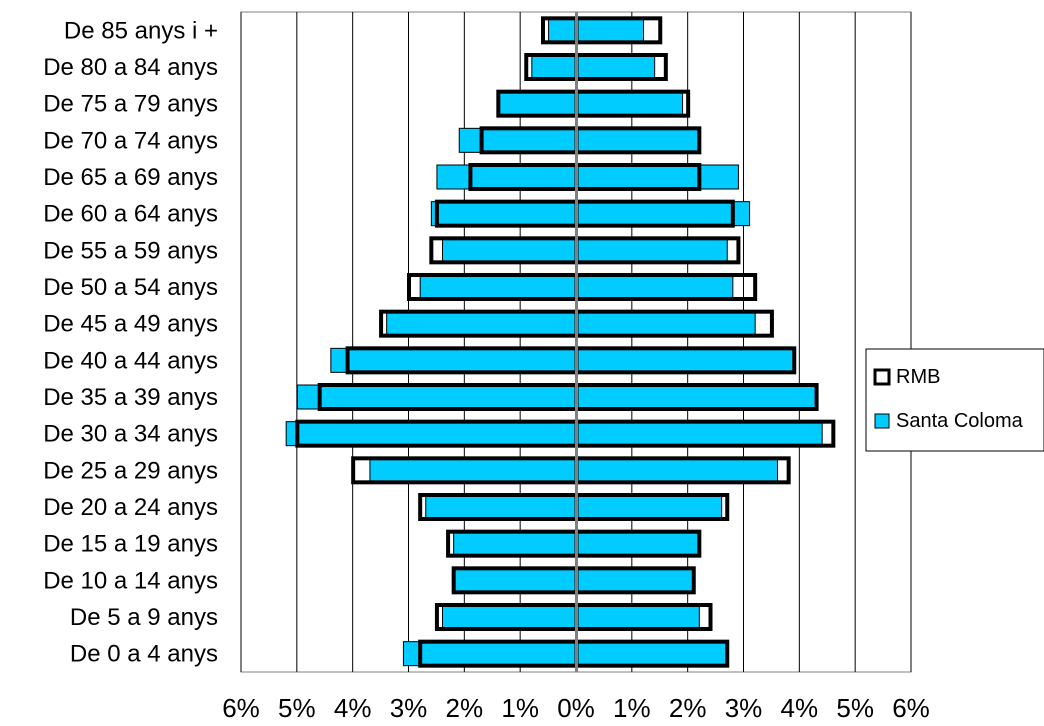 The width and height of the screenshot is (1044, 726). What do you see at coordinates (130, 287) in the screenshot?
I see `age-group-label: De 50 a 54 anys` at bounding box center [130, 287].